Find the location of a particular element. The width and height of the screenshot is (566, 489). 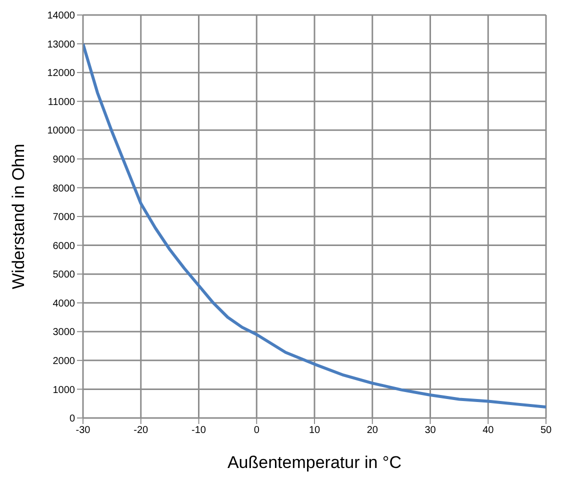

y-tick-label: 11000 is located at coordinates (62, 102).